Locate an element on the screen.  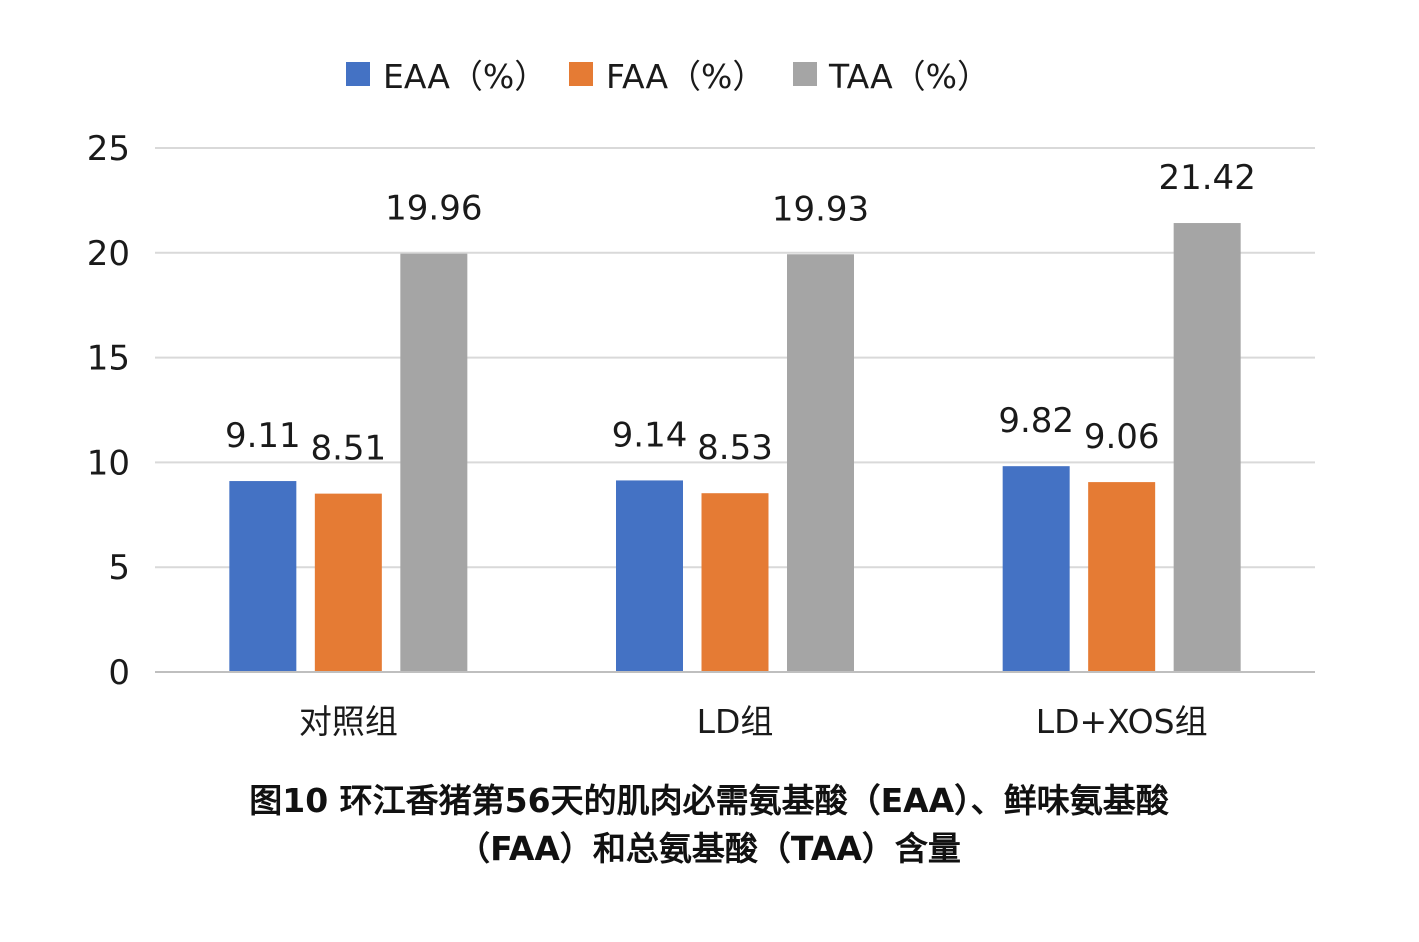
legend-swatch-taa is located at coordinates (805, 74).